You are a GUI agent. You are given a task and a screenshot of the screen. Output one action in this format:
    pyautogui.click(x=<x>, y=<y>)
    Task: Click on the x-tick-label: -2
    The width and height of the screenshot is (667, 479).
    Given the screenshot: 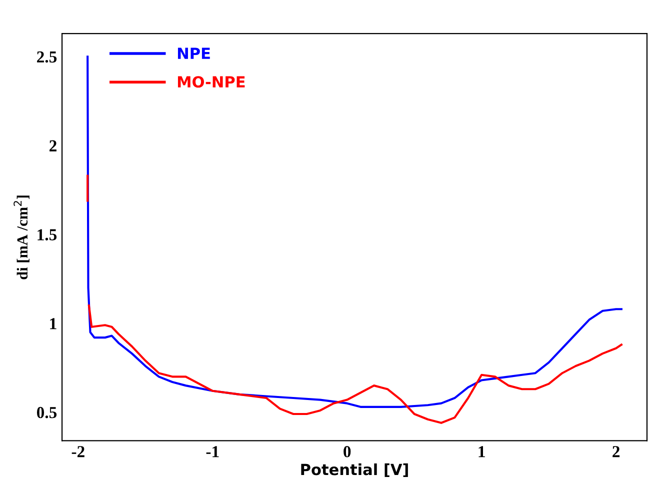 What is the action you would take?
    pyautogui.click(x=78, y=452)
    